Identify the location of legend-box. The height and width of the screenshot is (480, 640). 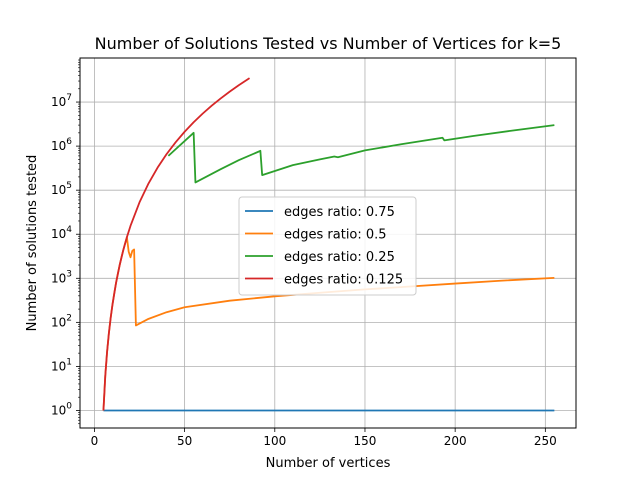
(327, 246).